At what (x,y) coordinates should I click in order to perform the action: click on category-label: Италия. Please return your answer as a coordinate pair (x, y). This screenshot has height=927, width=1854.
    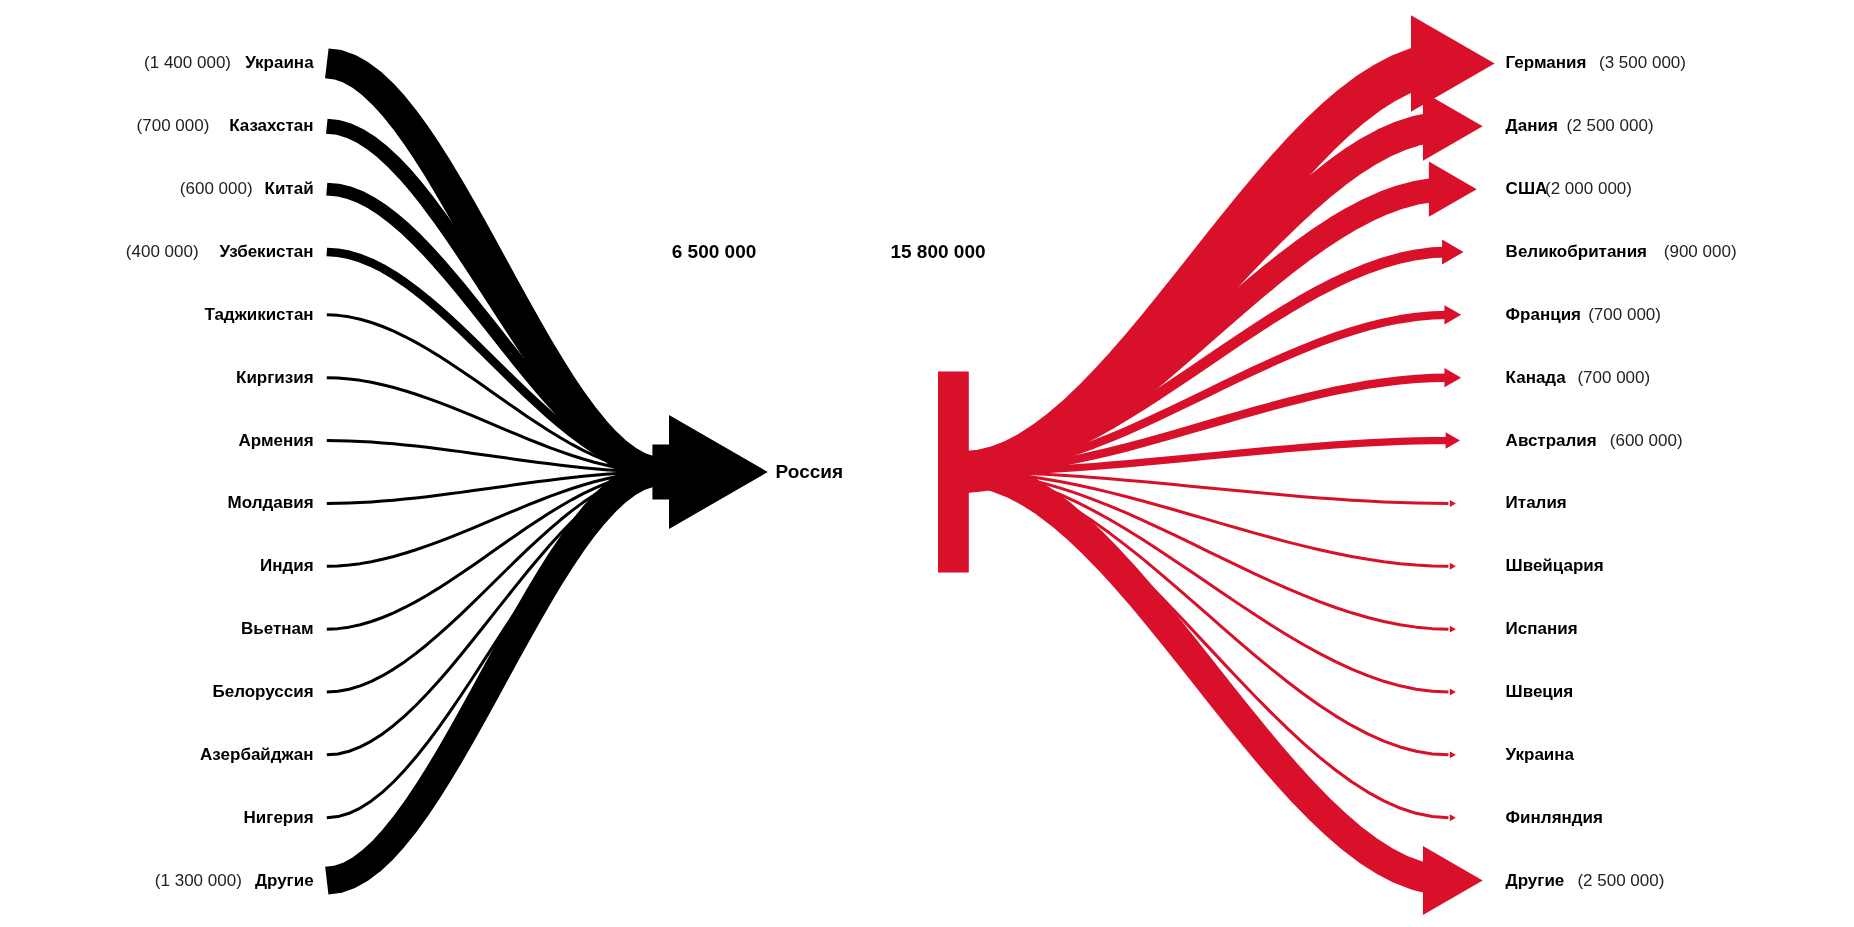
    Looking at the image, I should click on (1536, 503).